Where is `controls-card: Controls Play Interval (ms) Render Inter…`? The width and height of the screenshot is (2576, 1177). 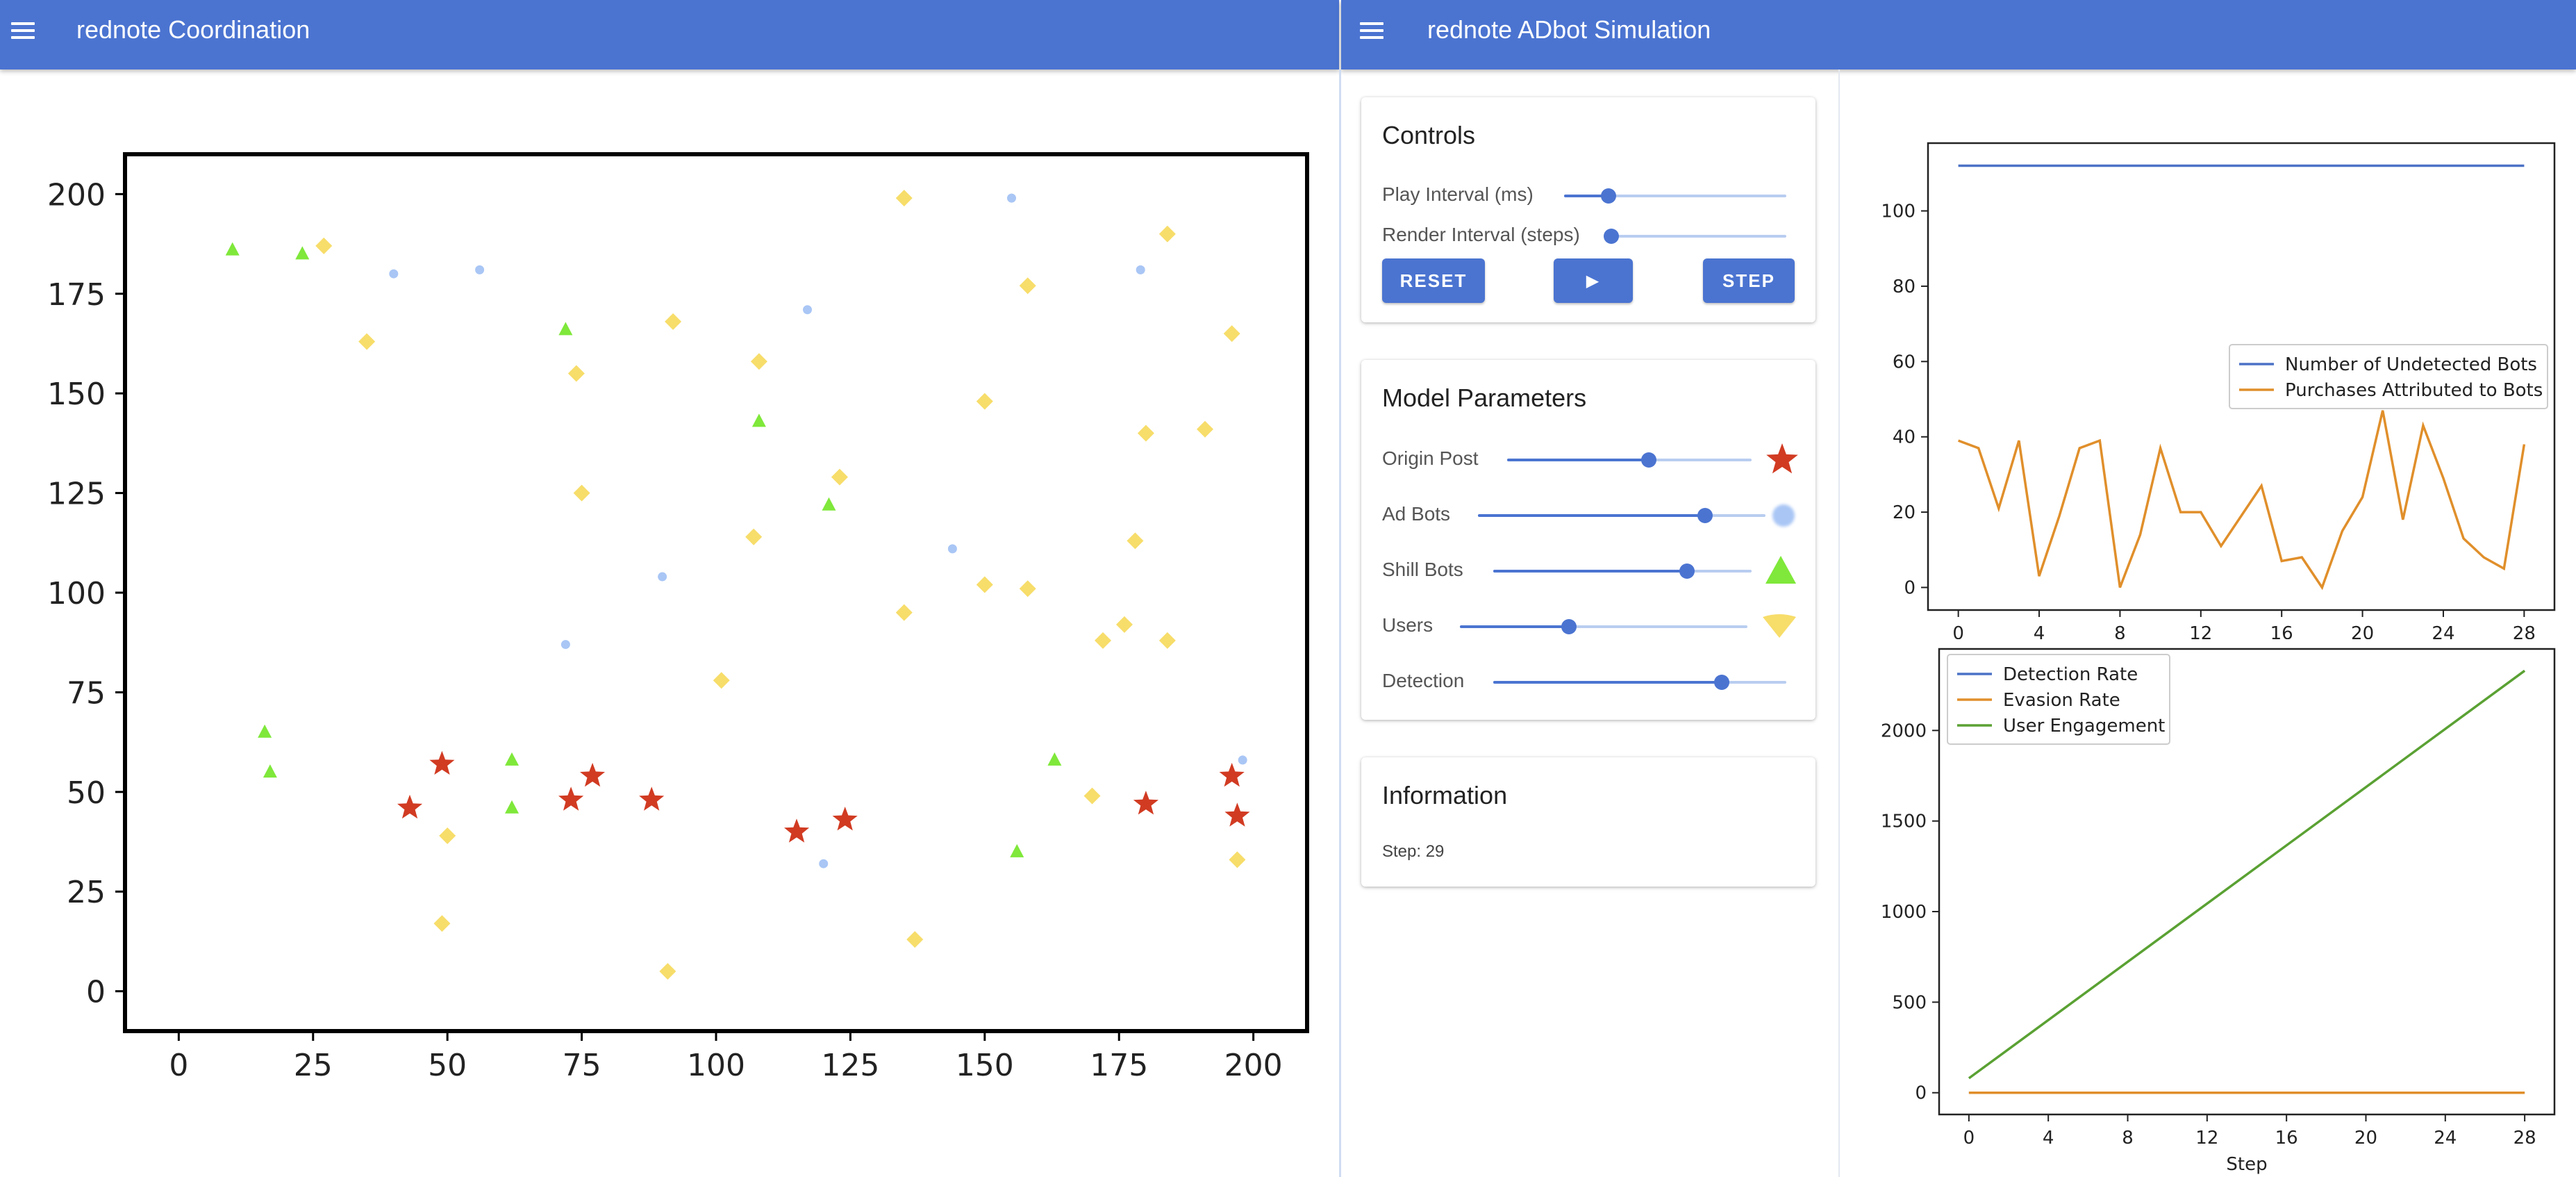
controls-card: Controls Play Interval (ms) Render Inter… is located at coordinates (1588, 209).